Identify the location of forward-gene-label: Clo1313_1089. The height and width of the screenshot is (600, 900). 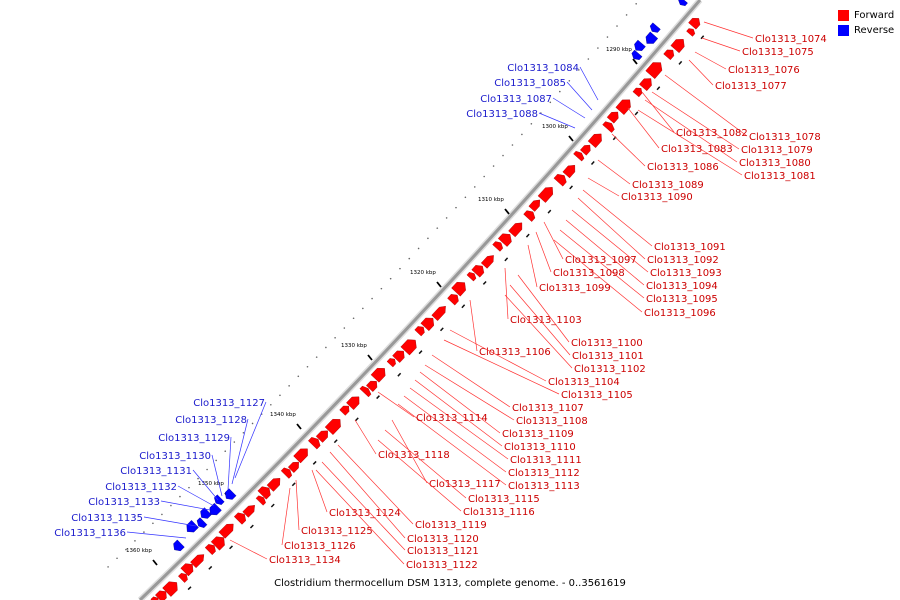
(668, 185).